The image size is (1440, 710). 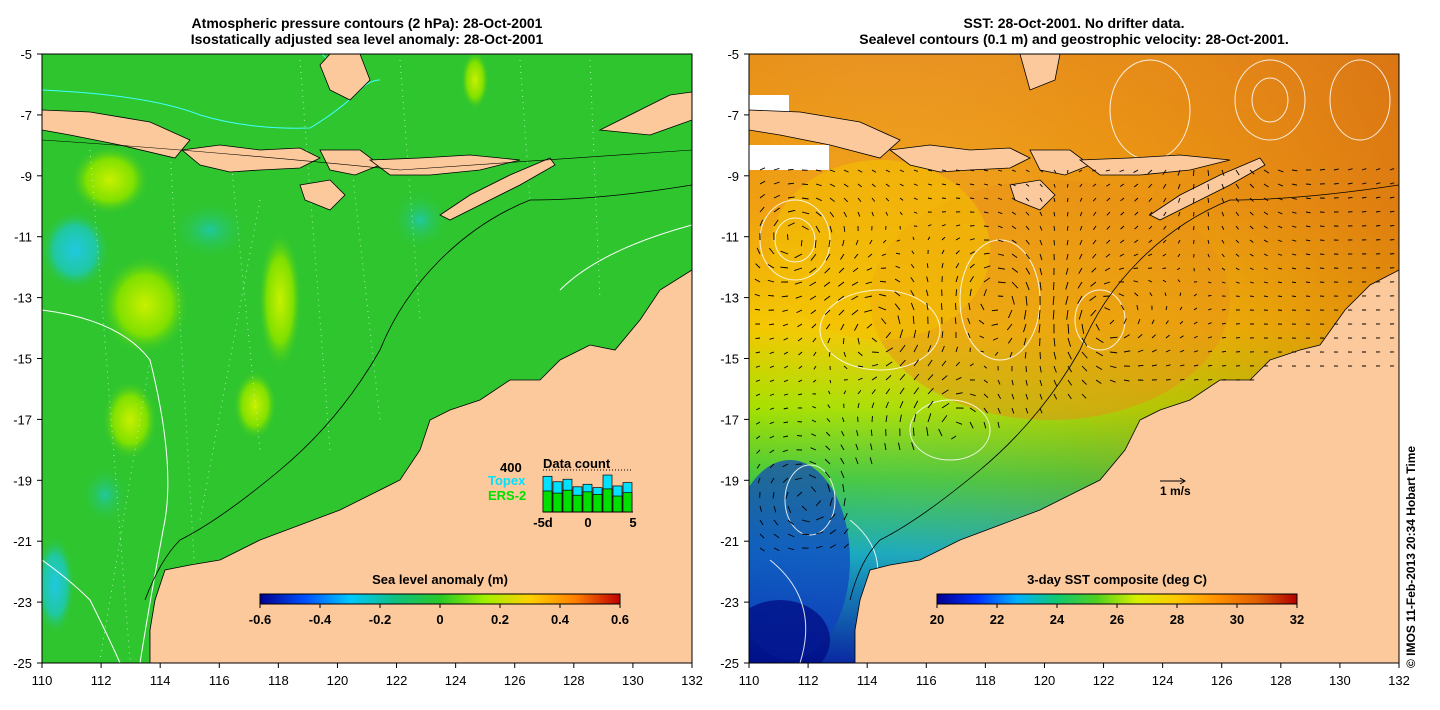 I want to click on inset-x-tick-label: 5, so click(x=632, y=522).